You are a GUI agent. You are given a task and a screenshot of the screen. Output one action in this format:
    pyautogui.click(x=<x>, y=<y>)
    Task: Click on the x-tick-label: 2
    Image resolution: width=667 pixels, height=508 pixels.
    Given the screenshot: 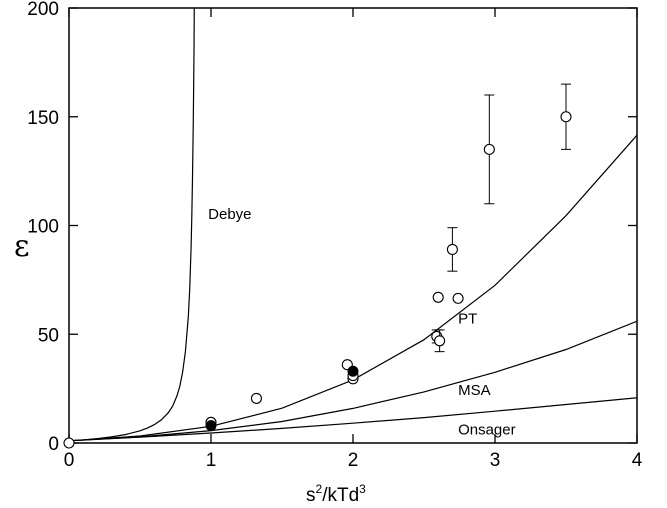 What is the action you would take?
    pyautogui.click(x=353, y=460)
    